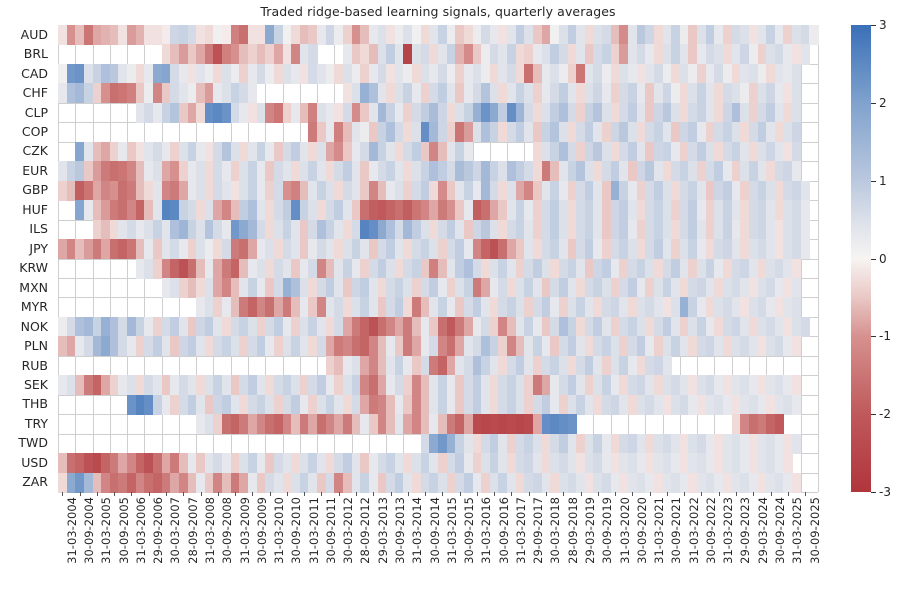 Image resolution: width=915 pixels, height=600 pixels. What do you see at coordinates (35, 384) in the screenshot?
I see `y-tick-label-sek: SEK` at bounding box center [35, 384].